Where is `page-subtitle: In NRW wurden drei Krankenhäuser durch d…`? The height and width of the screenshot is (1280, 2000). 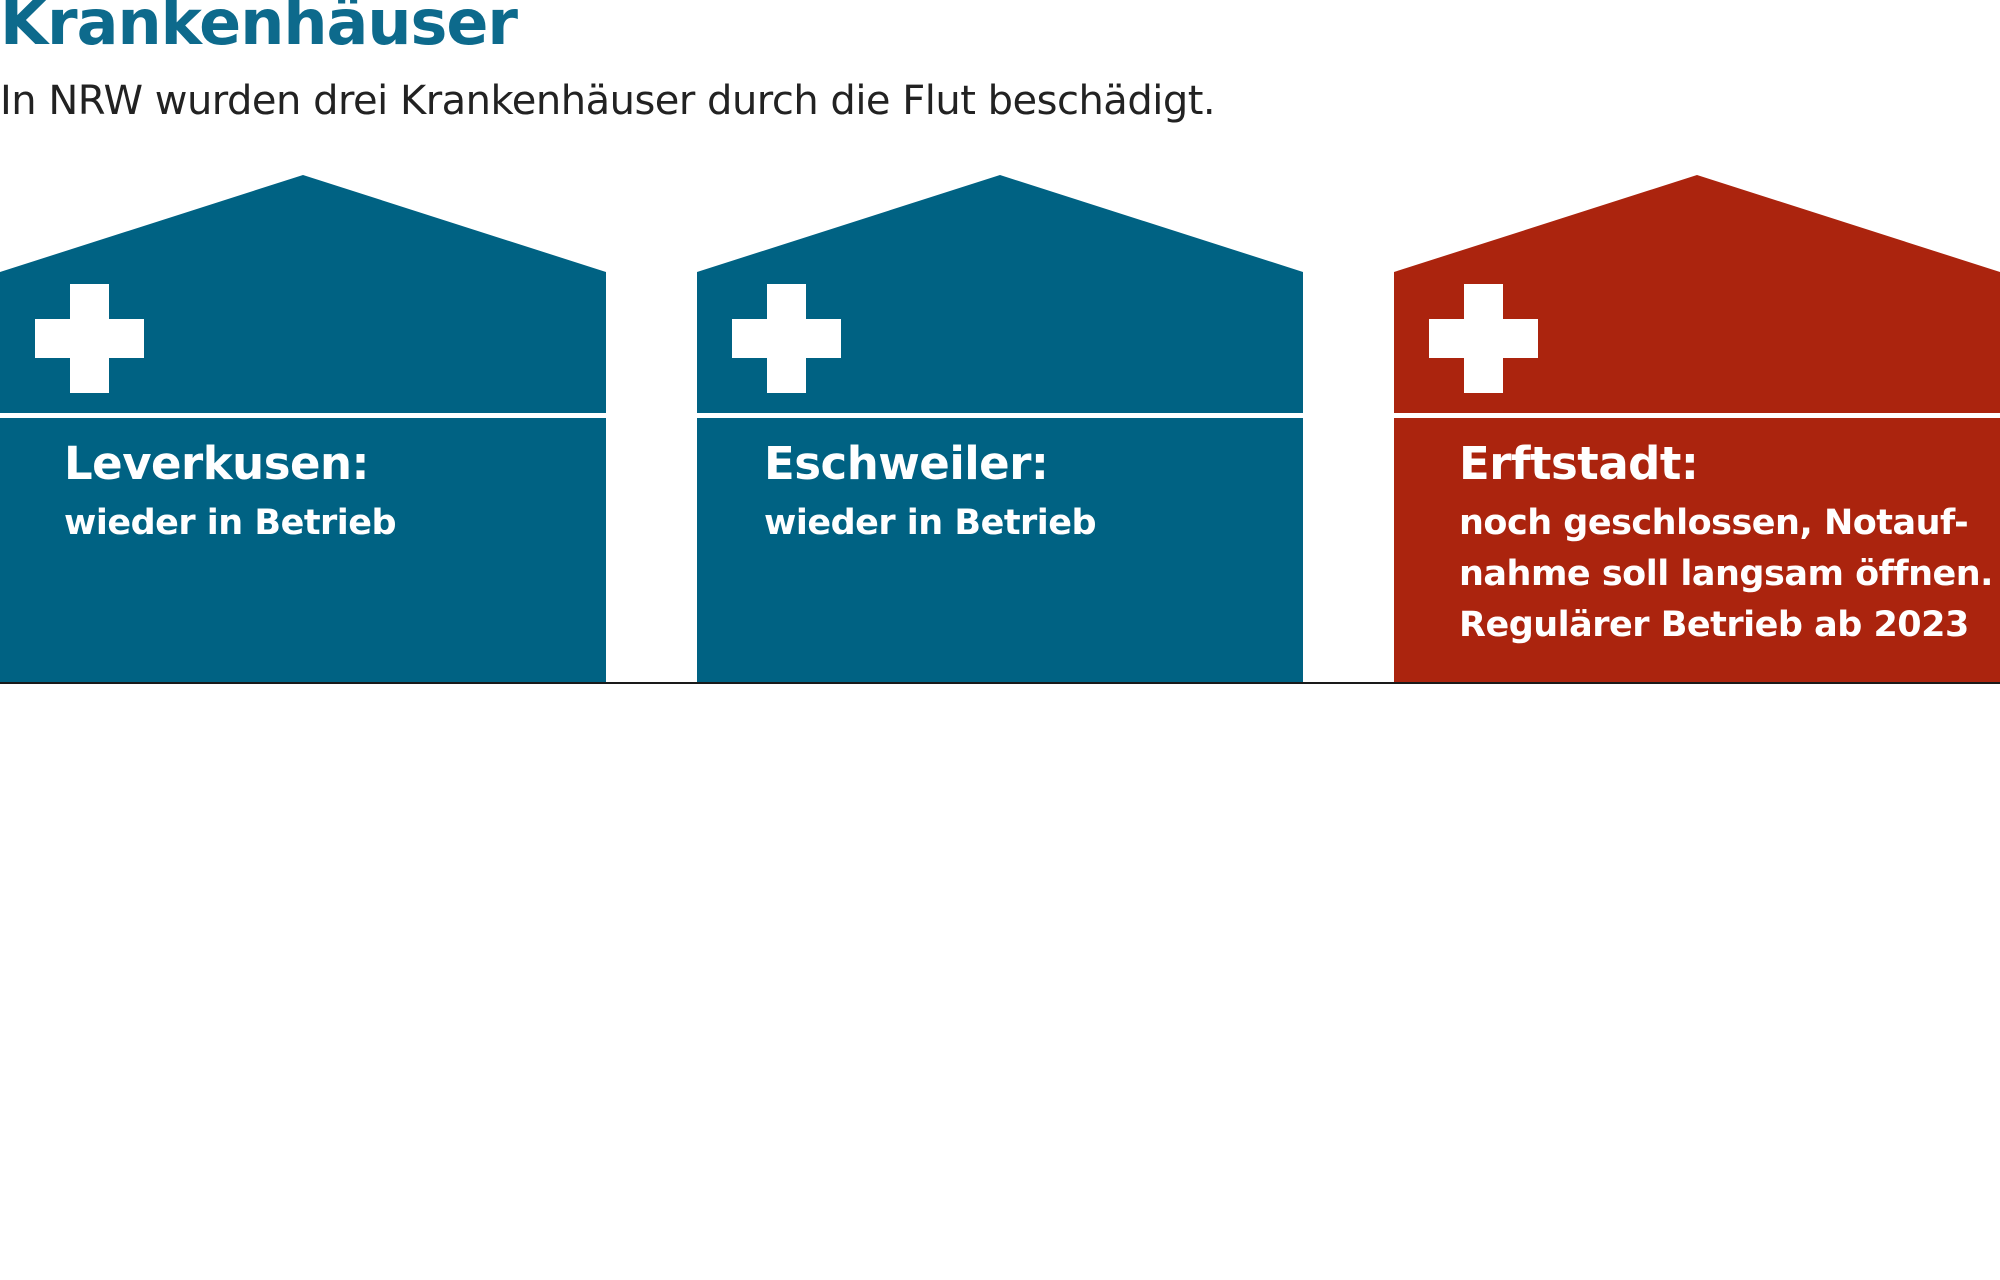
page-subtitle: In NRW wurden drei Krankenhäuser durch d… is located at coordinates (608, 101).